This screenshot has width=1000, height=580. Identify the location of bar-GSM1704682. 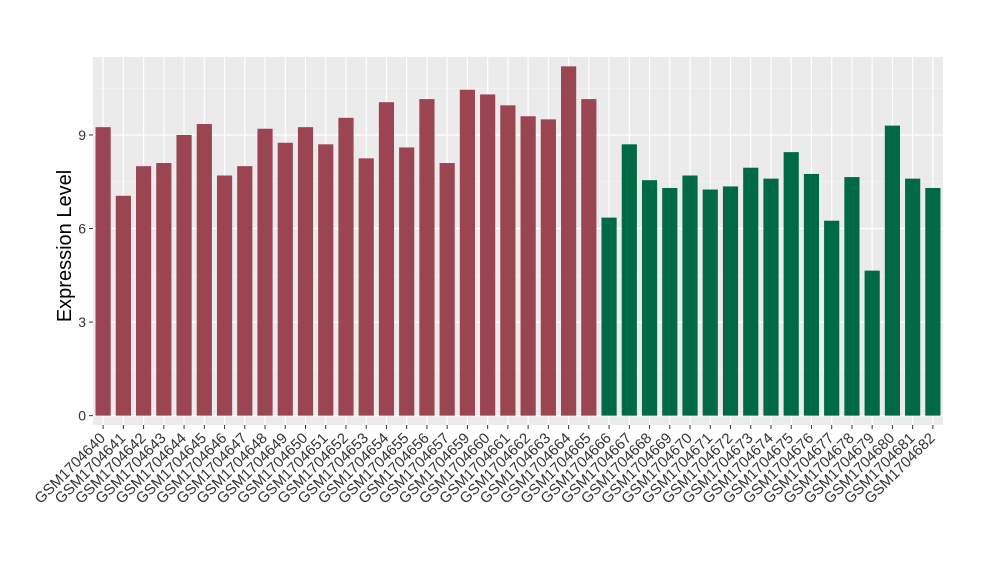
(933, 301).